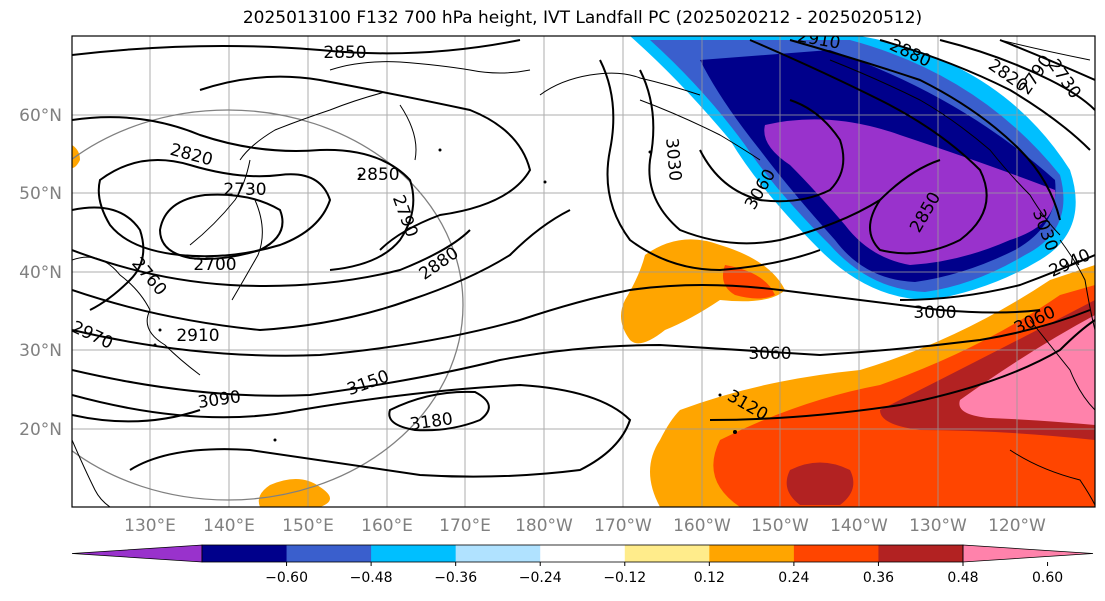  What do you see at coordinates (938, 526) in the screenshot?
I see `lon-label: 130°W` at bounding box center [938, 526].